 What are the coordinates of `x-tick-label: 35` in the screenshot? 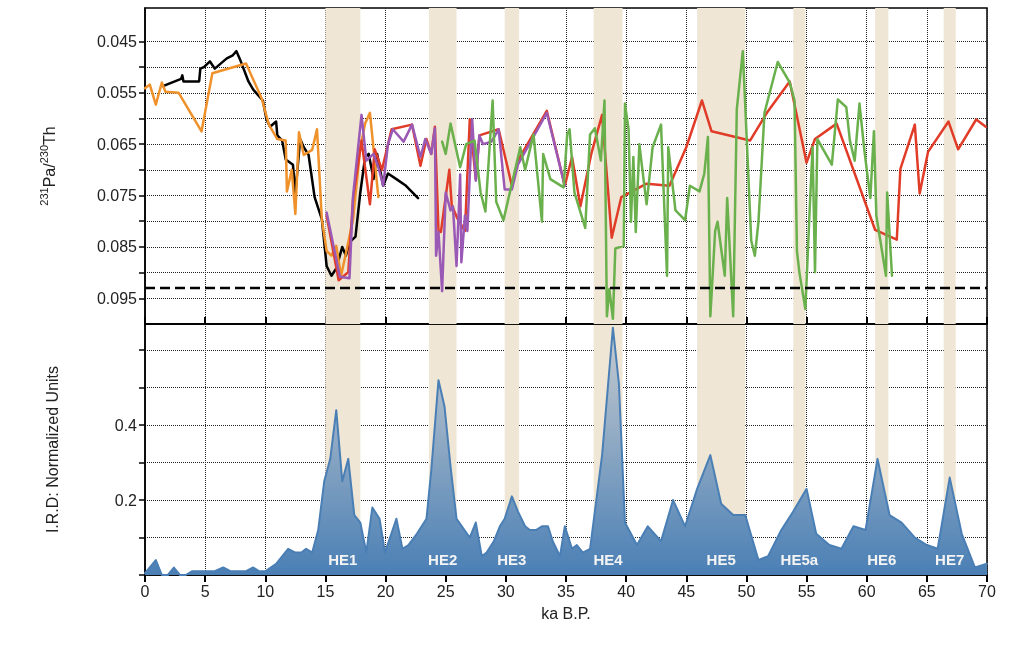 It's located at (566, 591).